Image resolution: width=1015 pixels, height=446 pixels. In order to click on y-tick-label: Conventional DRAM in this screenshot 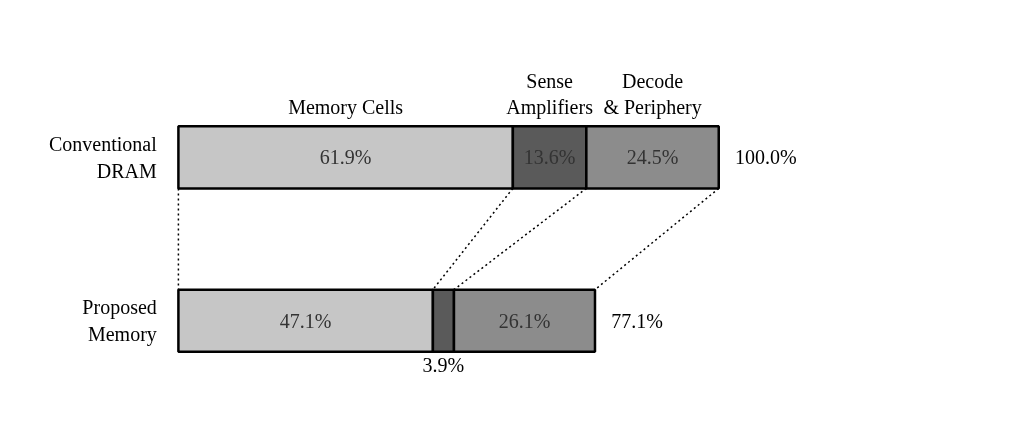, I will do `click(103, 157)`.